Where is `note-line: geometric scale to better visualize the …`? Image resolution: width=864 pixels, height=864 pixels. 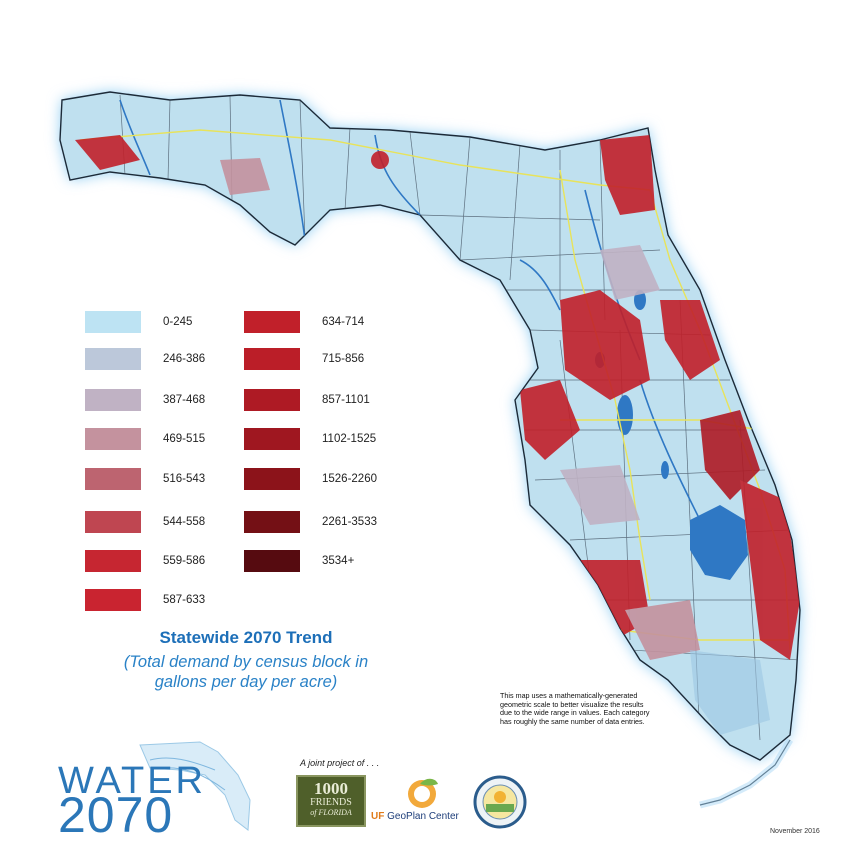
note-line: geometric scale to better visualize the … is located at coordinates (572, 704).